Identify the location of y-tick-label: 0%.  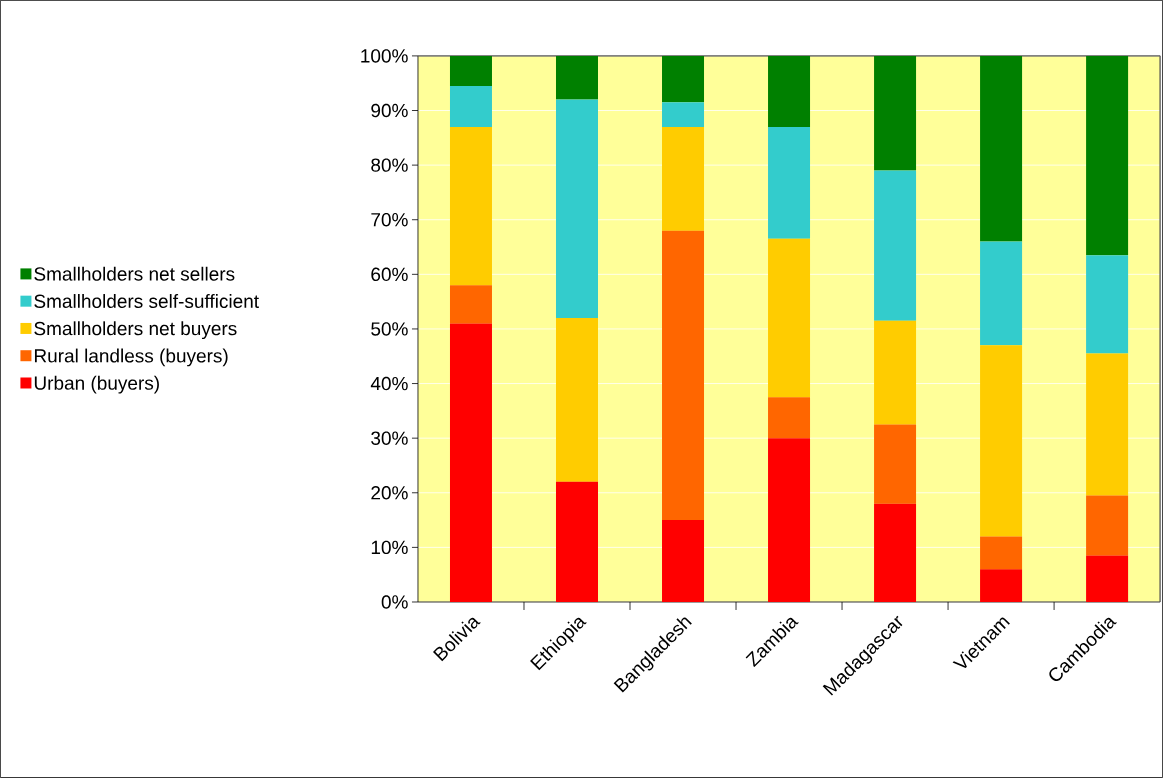
(394, 602).